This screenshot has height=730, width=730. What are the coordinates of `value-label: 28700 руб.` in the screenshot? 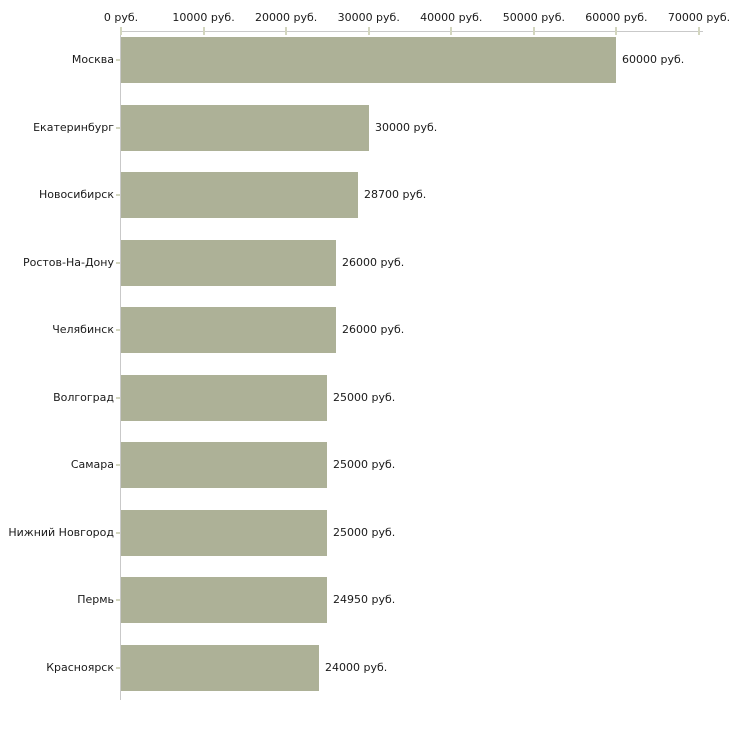 It's located at (395, 194).